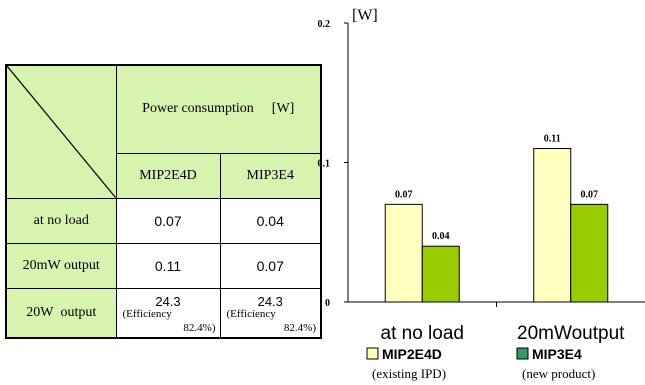 The width and height of the screenshot is (645, 385). Describe the element at coordinates (61, 131) in the screenshot. I see `table-corner-diagonal` at that location.